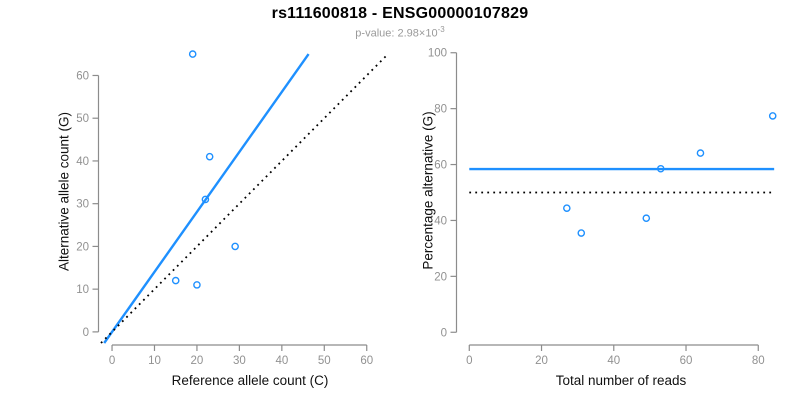 The height and width of the screenshot is (400, 800). Describe the element at coordinates (441, 29) in the screenshot. I see `p-value-exponent: -3` at that location.